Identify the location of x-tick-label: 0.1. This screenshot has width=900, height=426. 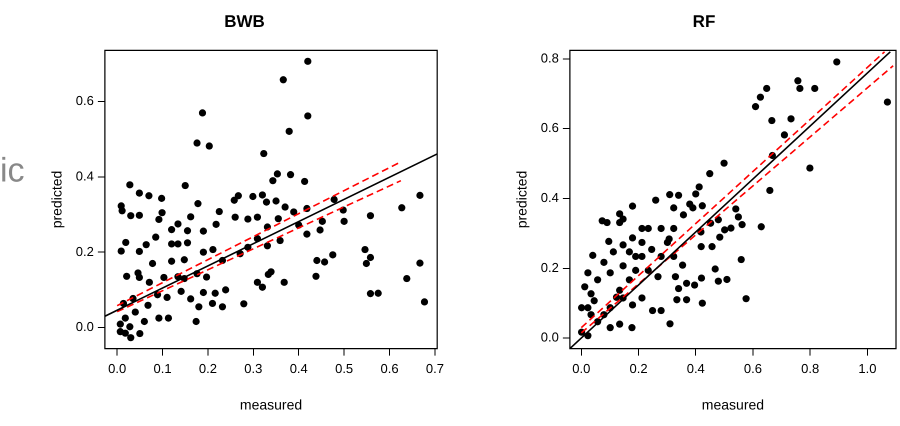
(162, 368).